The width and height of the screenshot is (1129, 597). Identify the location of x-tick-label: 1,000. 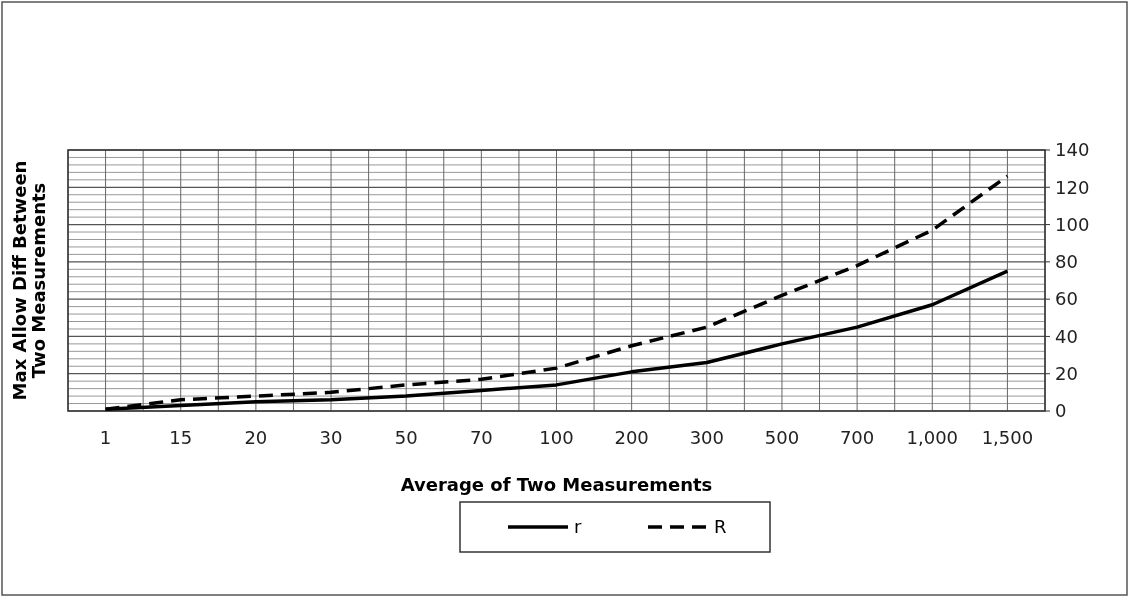
(932, 437).